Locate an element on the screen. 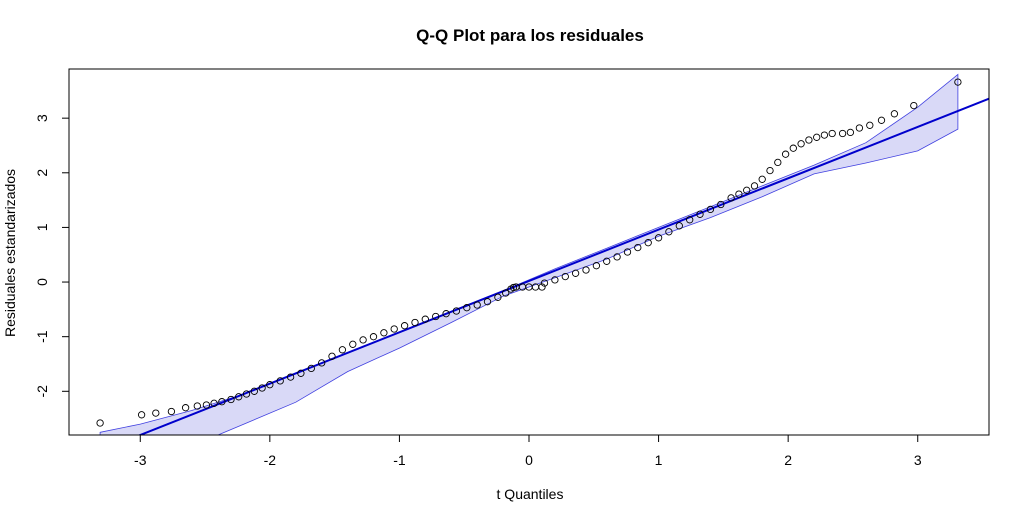  y-tick-label: 2 is located at coordinates (42, 173).